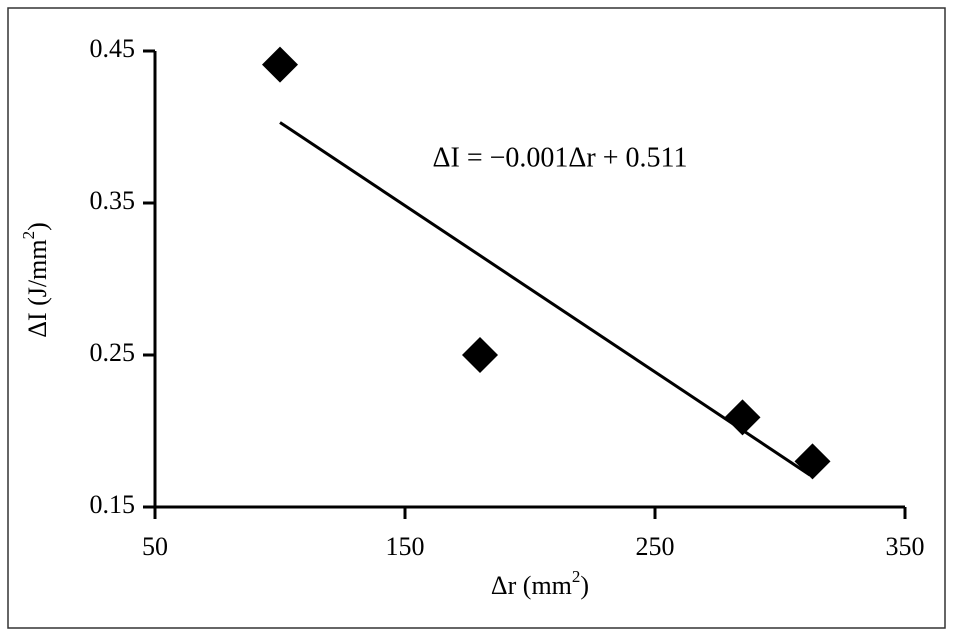 The image size is (953, 637). I want to click on equation: ΔI = −0.001Δr + 0.511, so click(560, 157).